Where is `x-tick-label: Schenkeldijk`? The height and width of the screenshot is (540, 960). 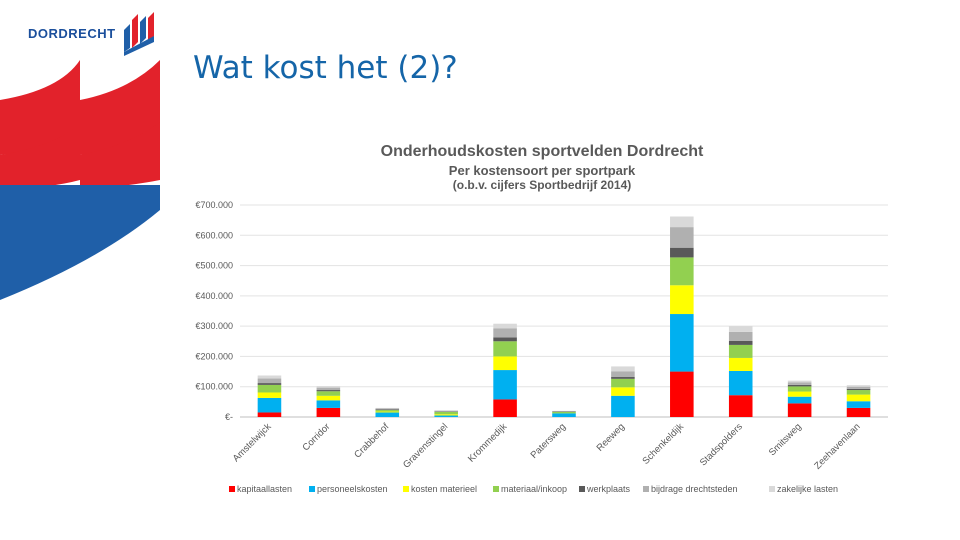
x-tick-label: Schenkeldijk is located at coordinates (663, 444).